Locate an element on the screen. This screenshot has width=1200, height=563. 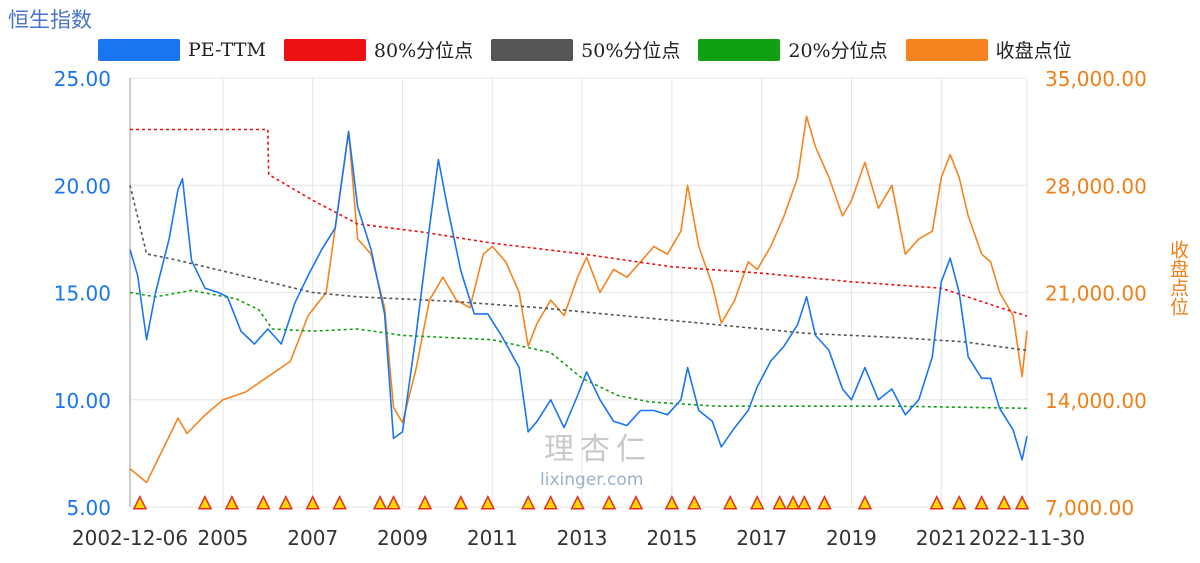
x-tick-label: 2002-12-06 is located at coordinates (130, 538).